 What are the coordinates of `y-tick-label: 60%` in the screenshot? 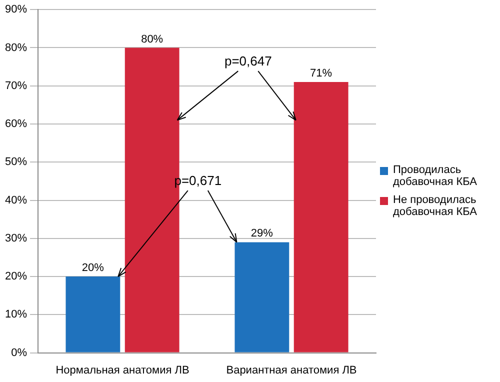 It's located at (16, 124).